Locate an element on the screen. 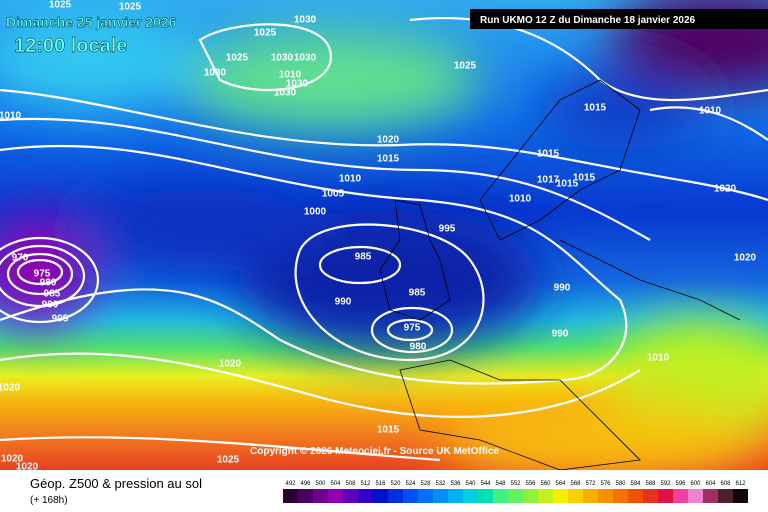  colorbar-label: 568 is located at coordinates (575, 484).